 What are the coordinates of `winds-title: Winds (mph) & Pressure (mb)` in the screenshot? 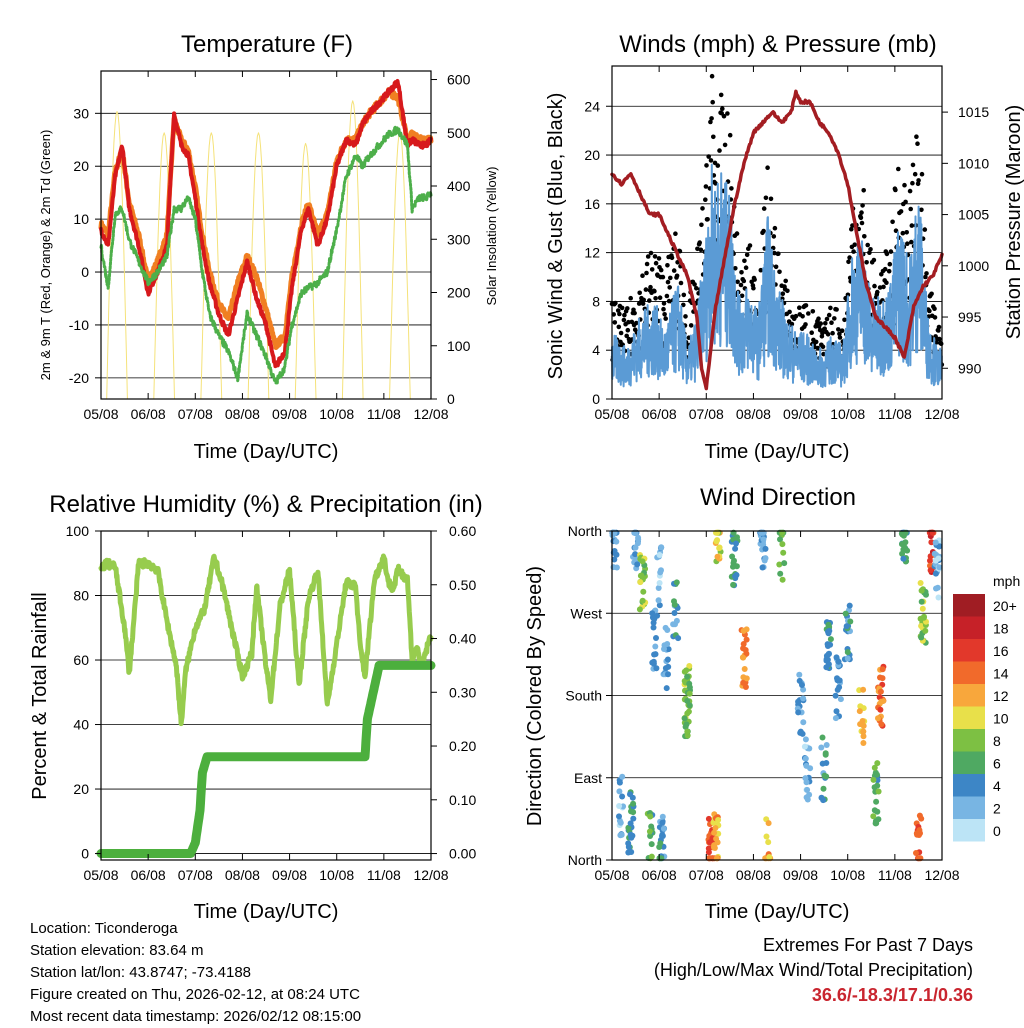 It's located at (777, 44).